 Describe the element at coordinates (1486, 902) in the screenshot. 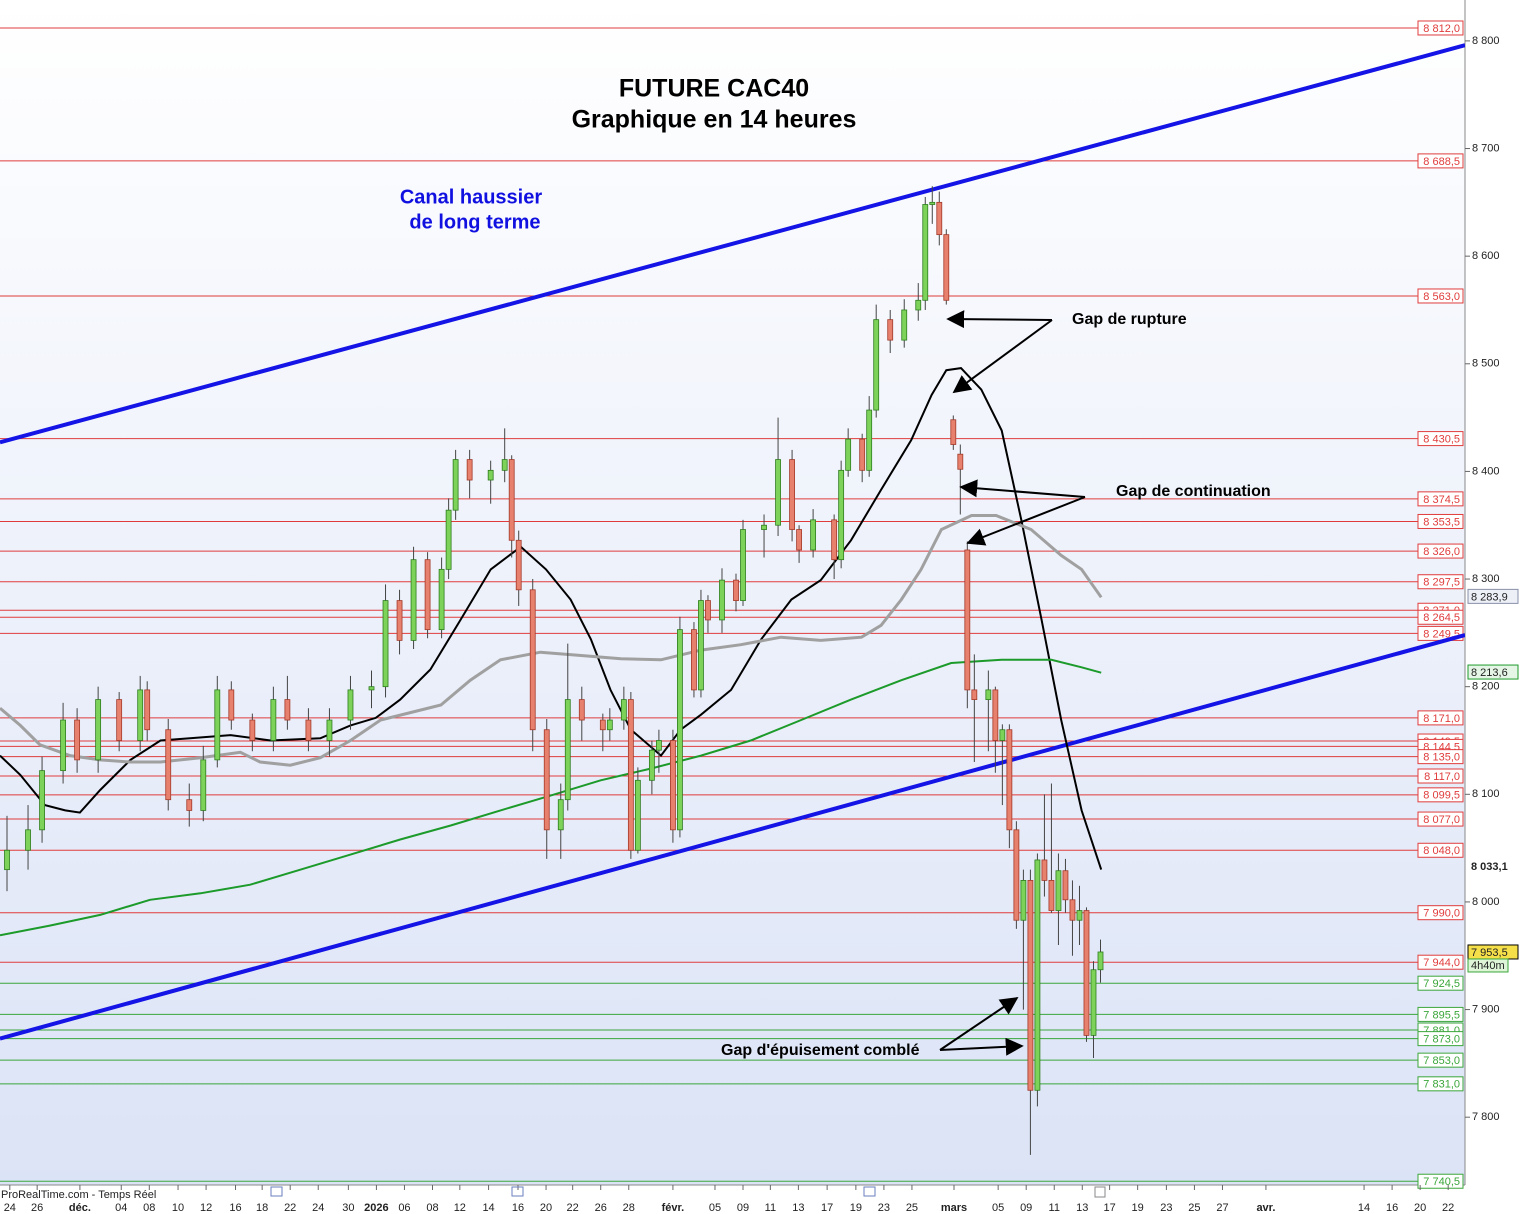

I see `y-tick-label: 8 000` at that location.